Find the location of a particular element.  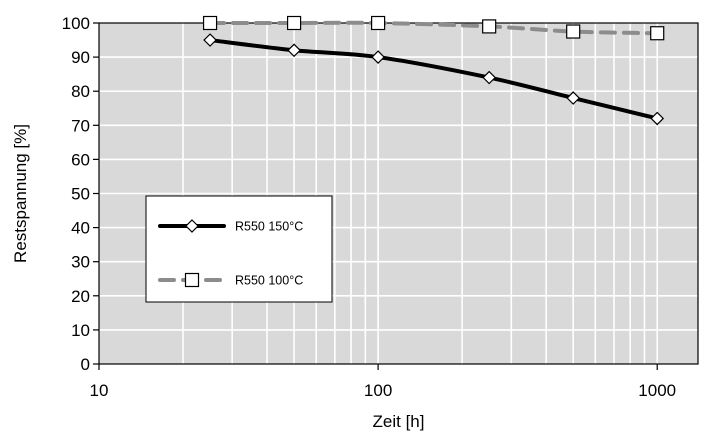

y-tick-label: 20 is located at coordinates (80, 296).